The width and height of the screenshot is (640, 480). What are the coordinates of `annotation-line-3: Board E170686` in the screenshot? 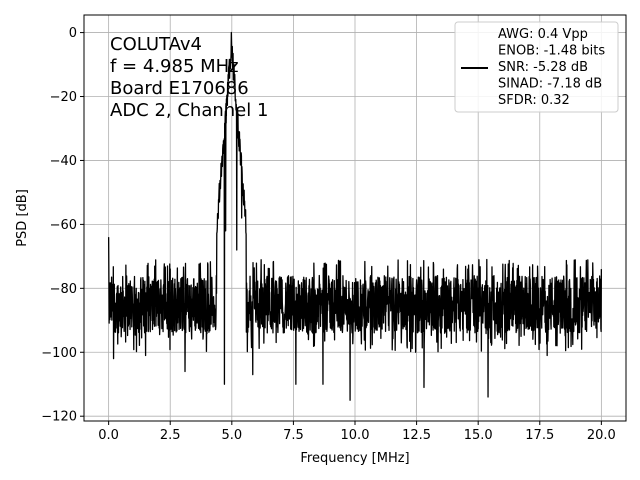 It's located at (179, 88).